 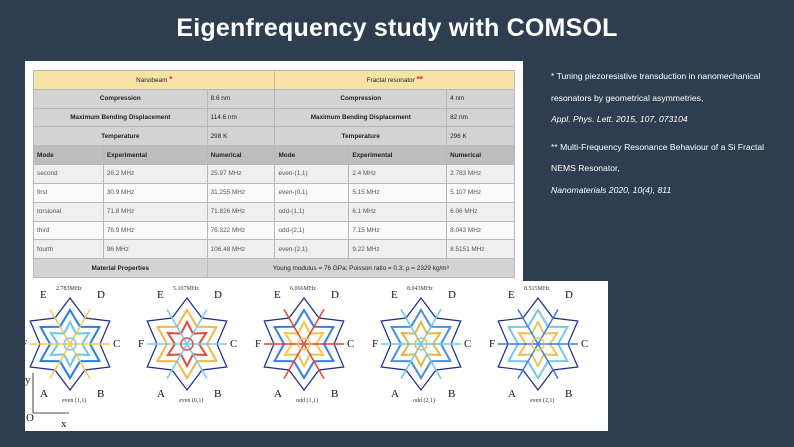 What do you see at coordinates (394, 80) in the screenshot?
I see `fractal-header: Fractal resonator **` at bounding box center [394, 80].